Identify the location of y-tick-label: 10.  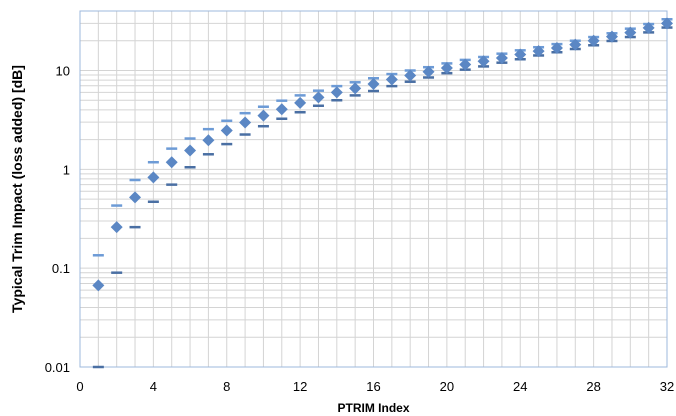
(63, 71).